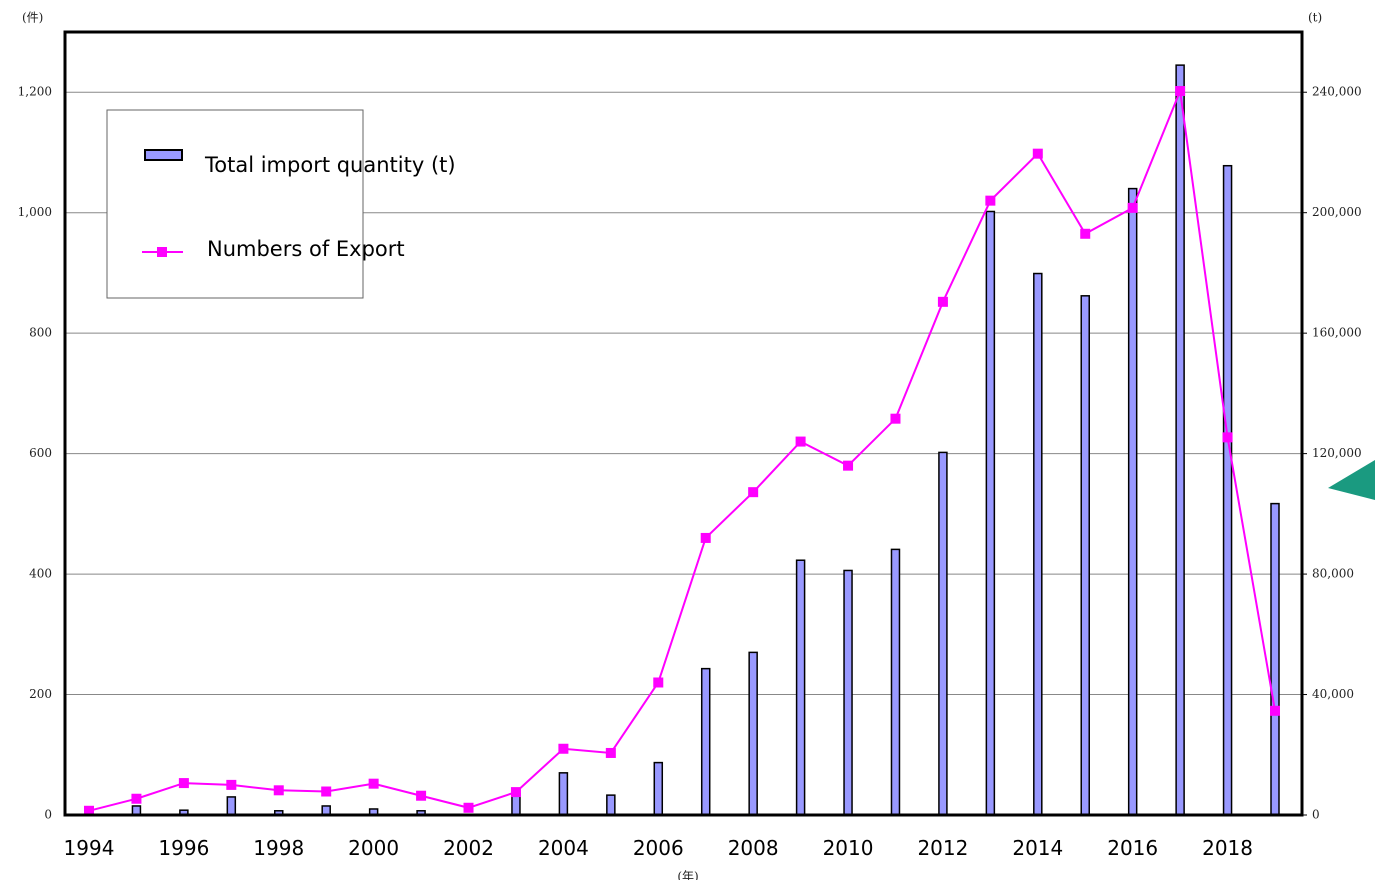 This screenshot has width=1375, height=880. Describe the element at coordinates (848, 848) in the screenshot. I see `x-tick-label: 2010` at that location.